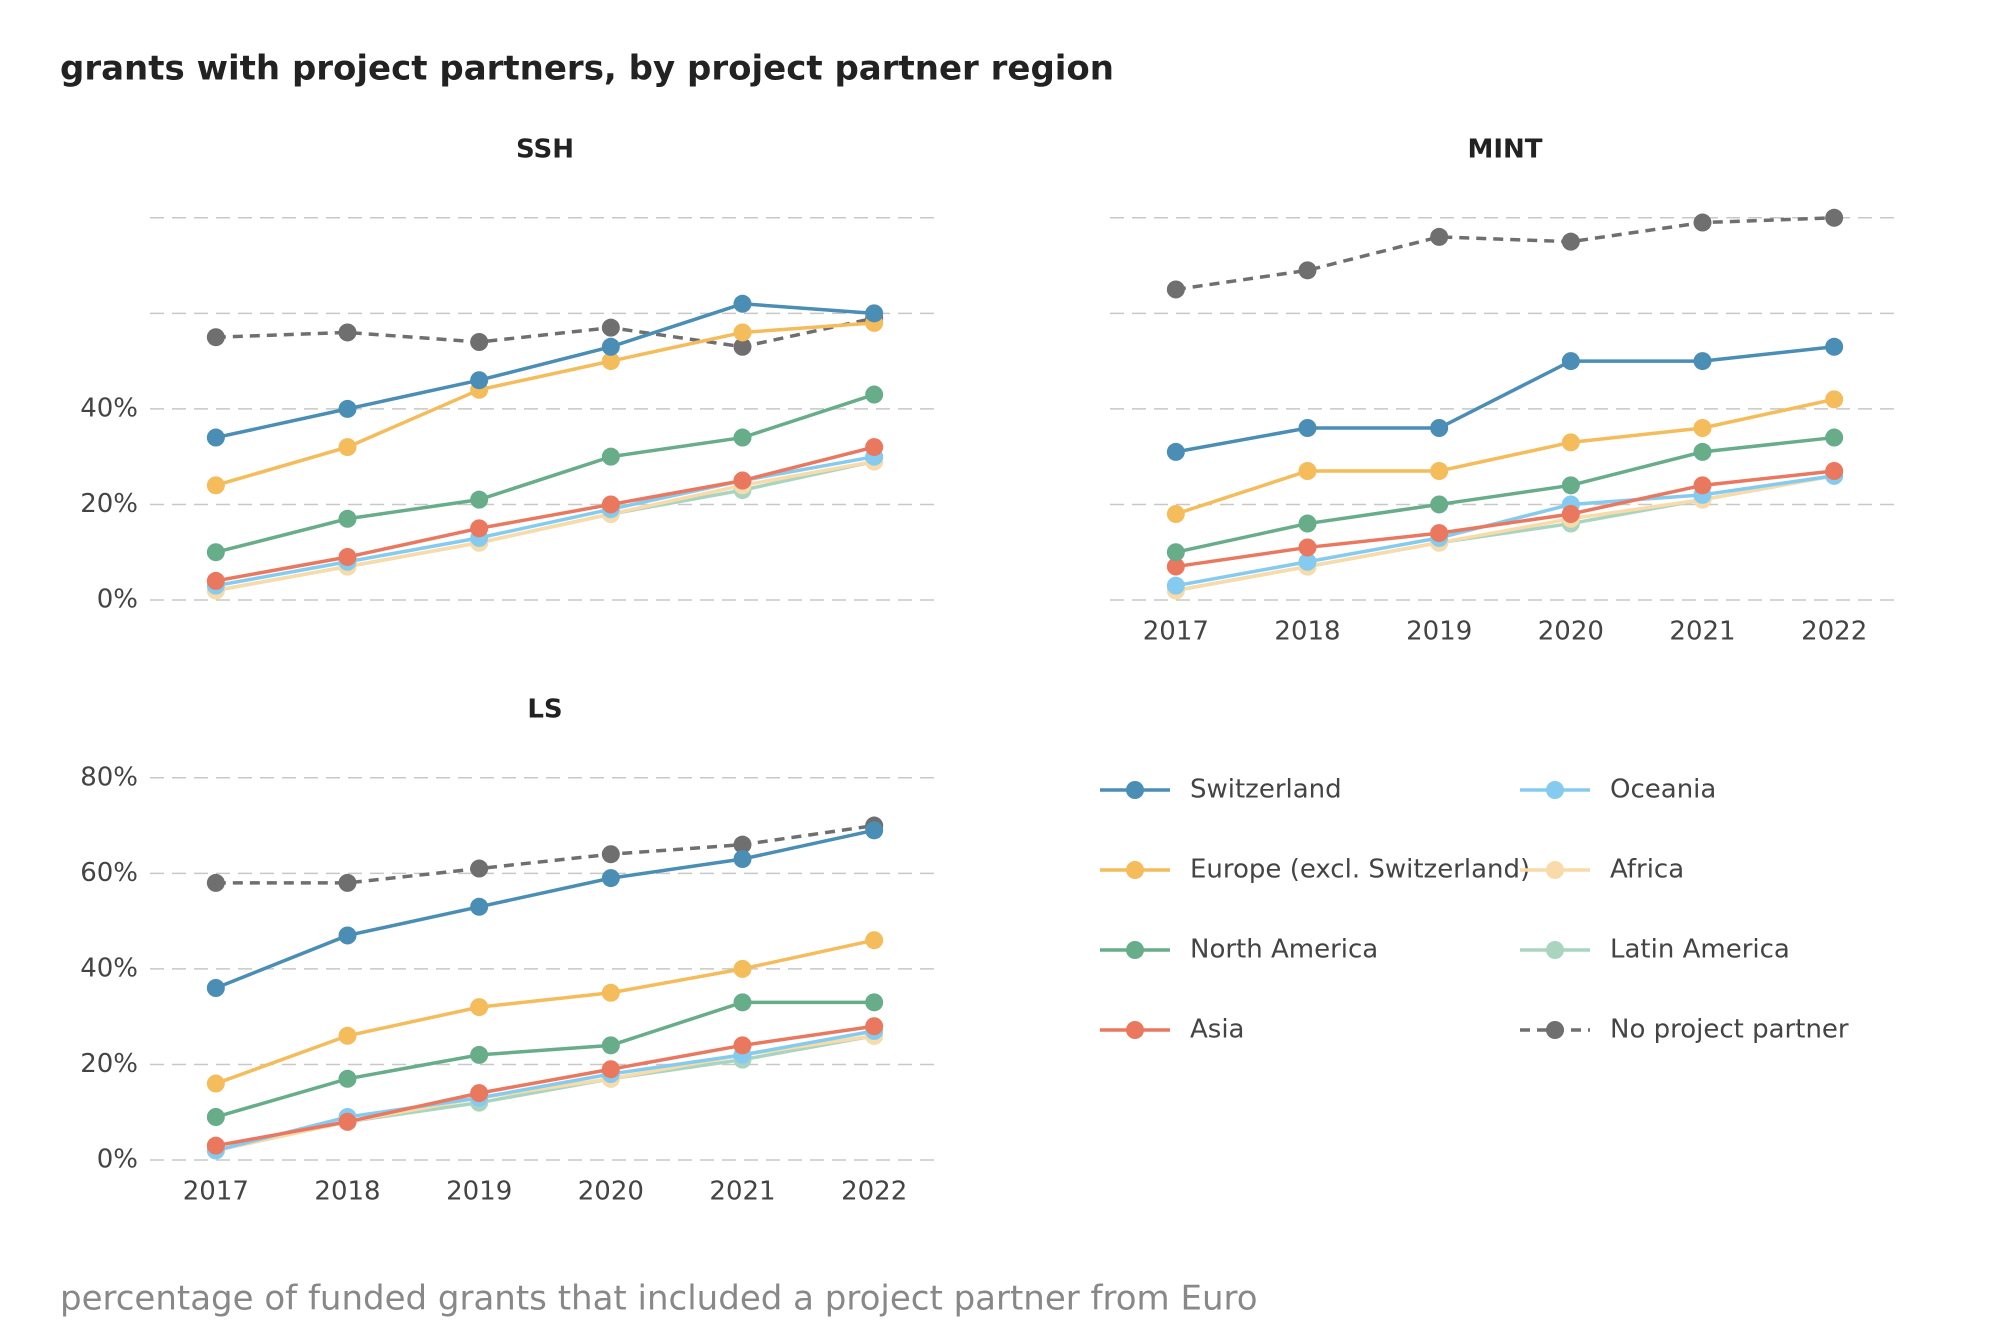 Image resolution: width=2000 pixels, height=1337 pixels. I want to click on x-tick-label: 2017, so click(1176, 632).